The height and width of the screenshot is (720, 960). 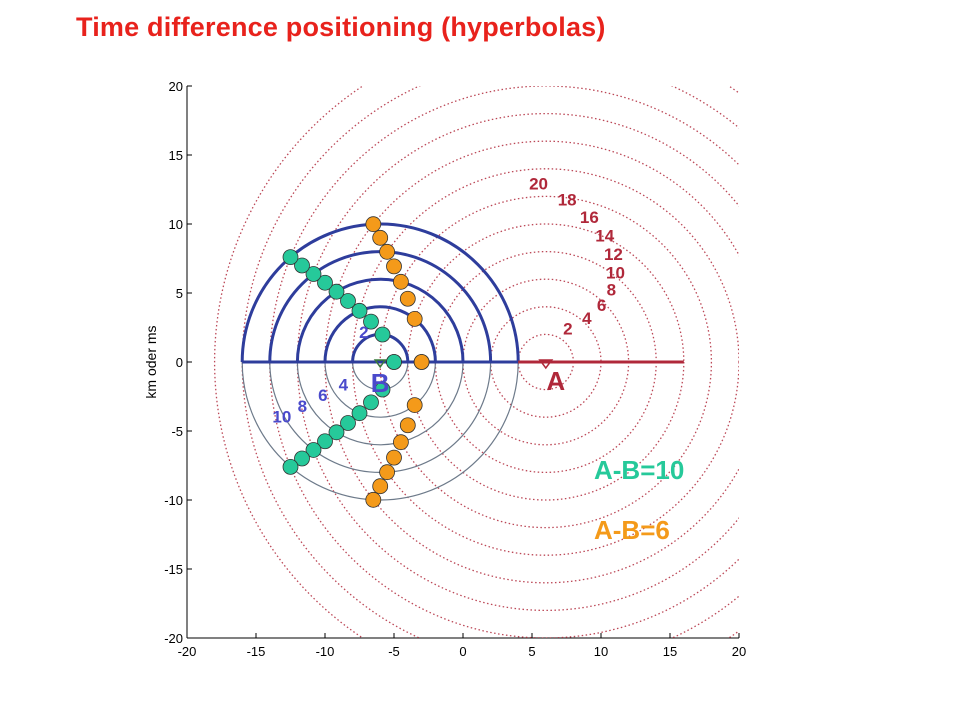 What do you see at coordinates (567, 199) in the screenshot?
I see `ring-a-label: 18` at bounding box center [567, 199].